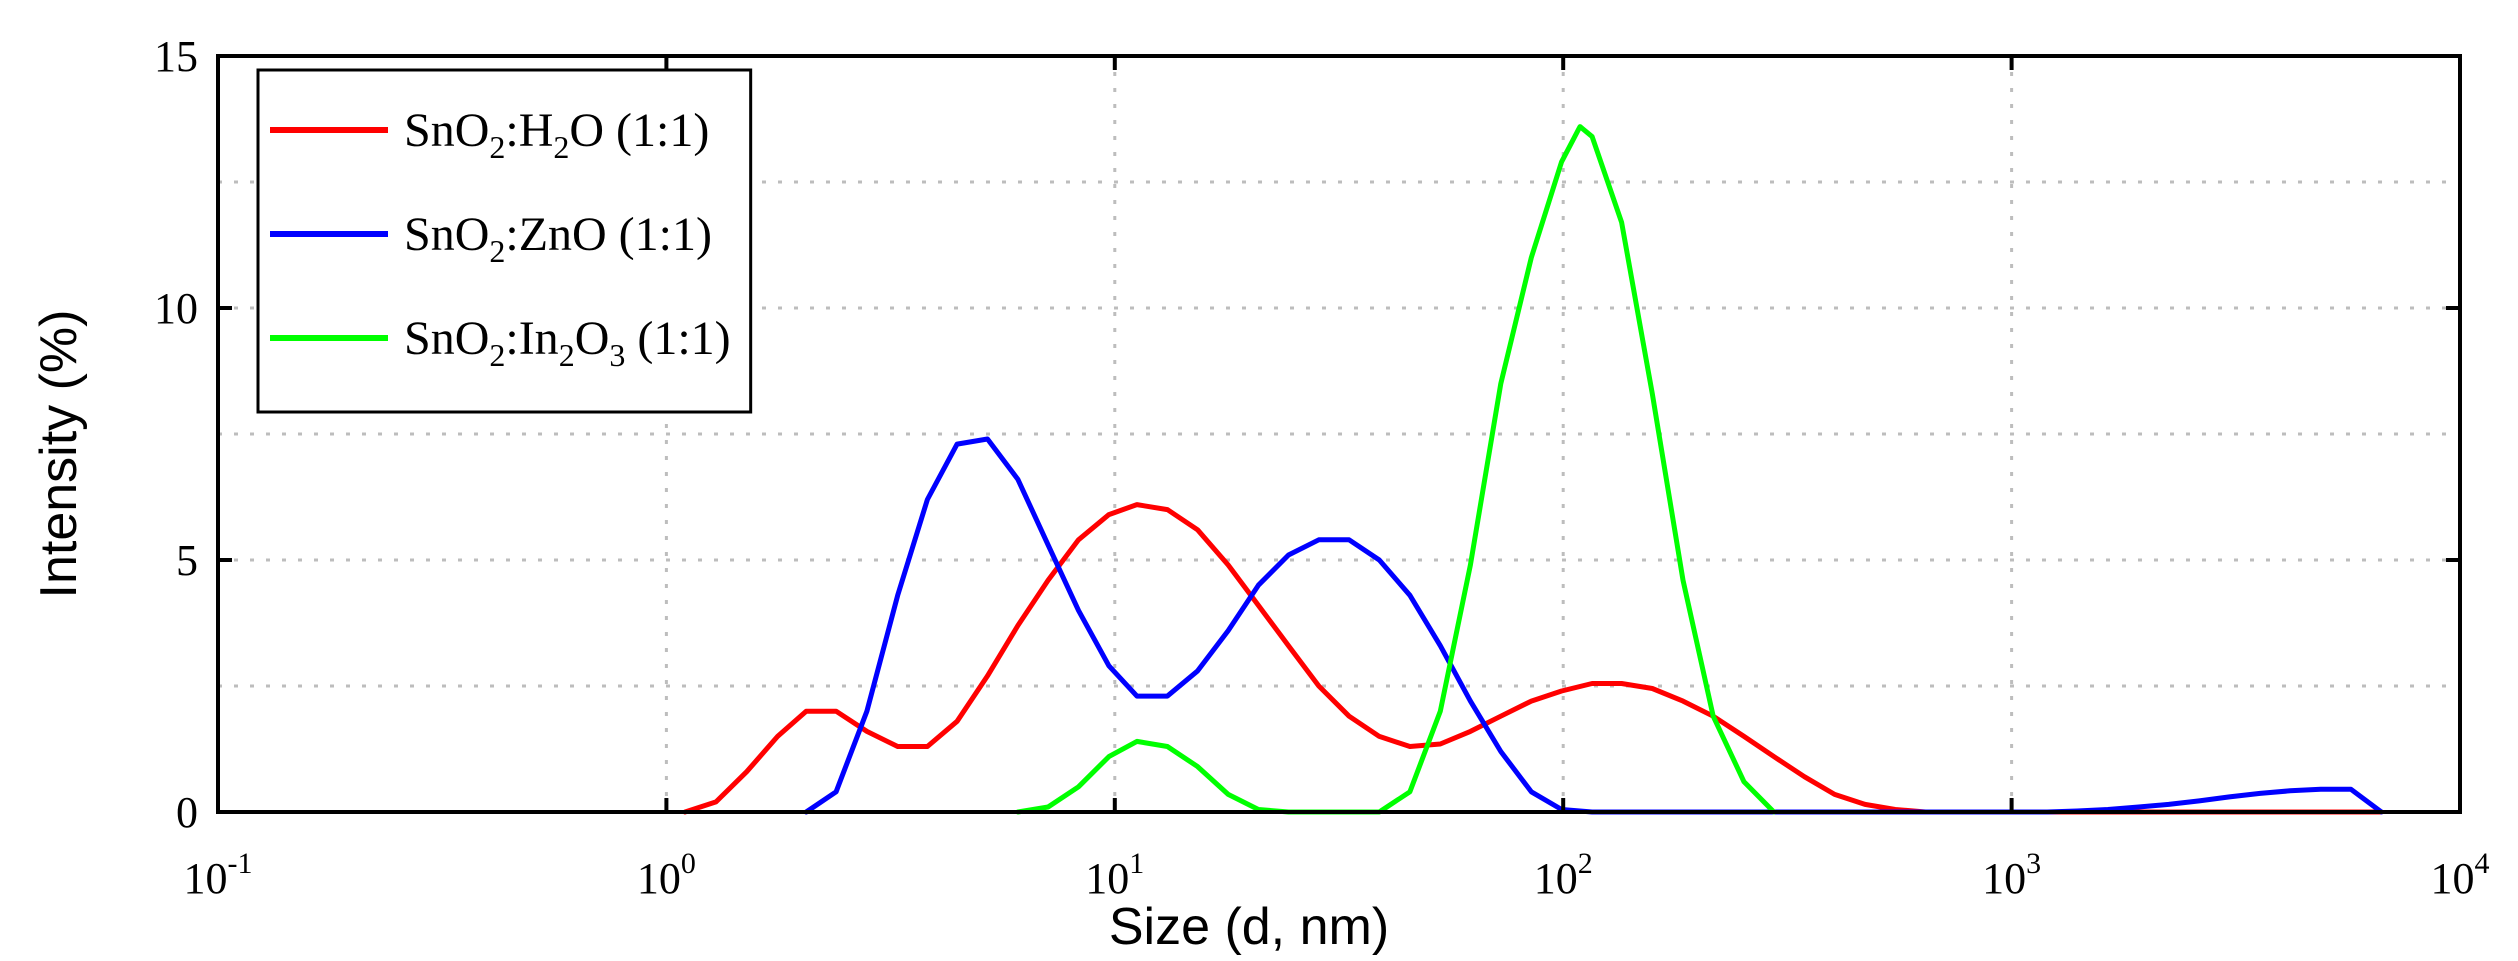  Describe the element at coordinates (1249, 927) in the screenshot. I see `x-axis-title: Size (d, nm)` at that location.